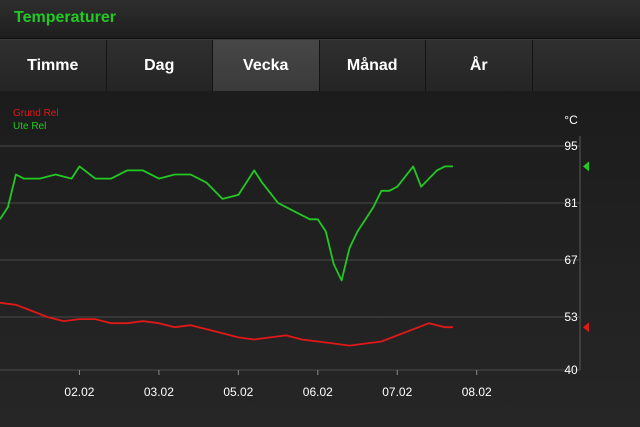  I want to click on tab-timme: Timme, so click(53, 65).